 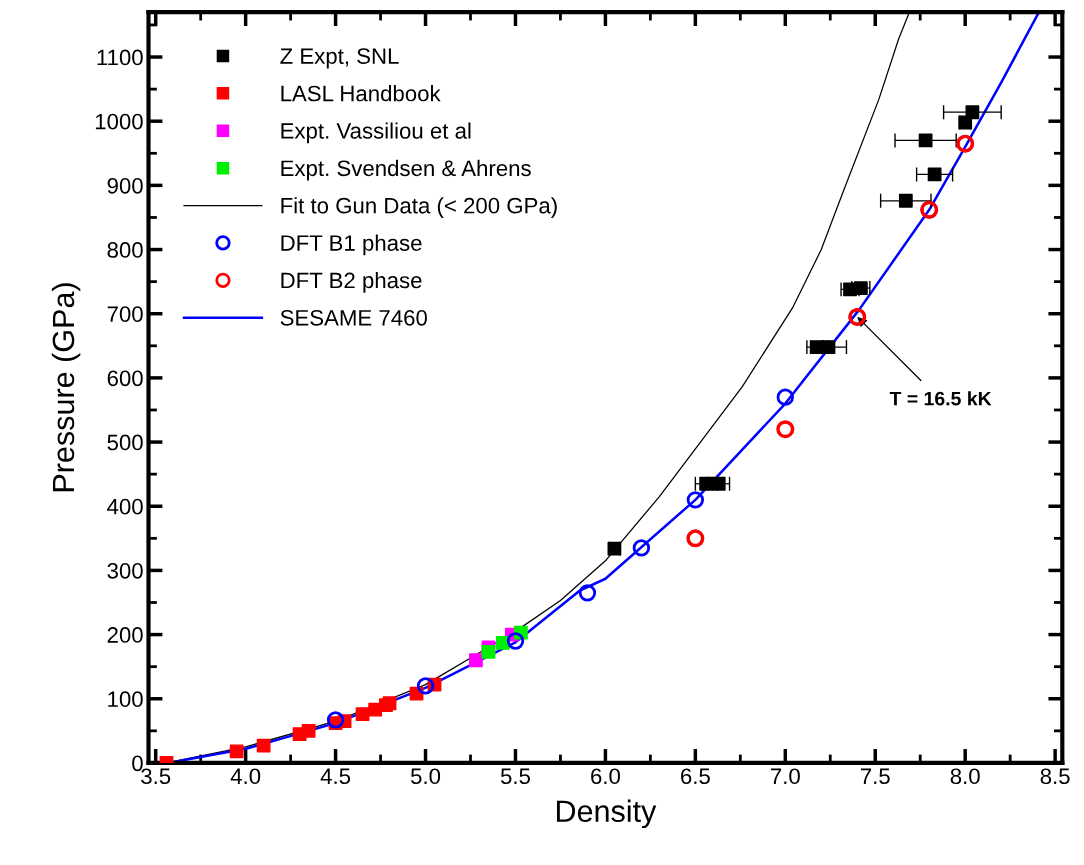 What do you see at coordinates (419, 207) in the screenshot?
I see `legend-label: Fit to Gun Data (< 200 GPa)` at bounding box center [419, 207].